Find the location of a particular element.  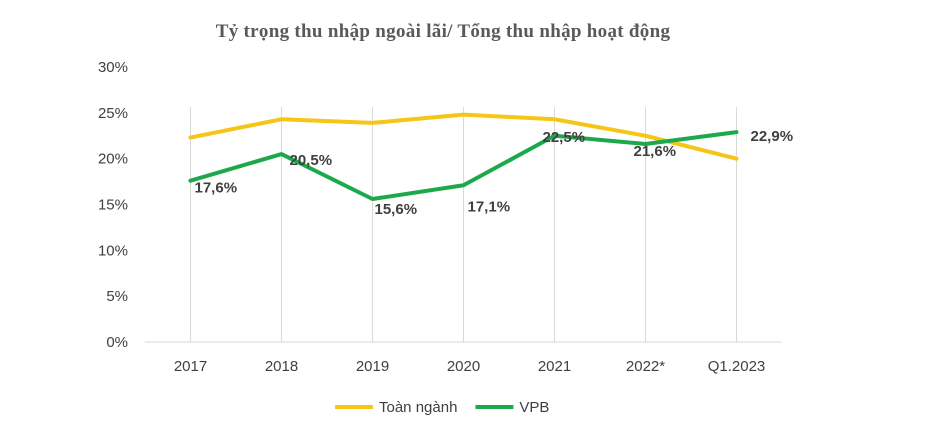

y-axis: 0% 5% 10% 15% 20% 25% 30% is located at coordinates (113, 205).